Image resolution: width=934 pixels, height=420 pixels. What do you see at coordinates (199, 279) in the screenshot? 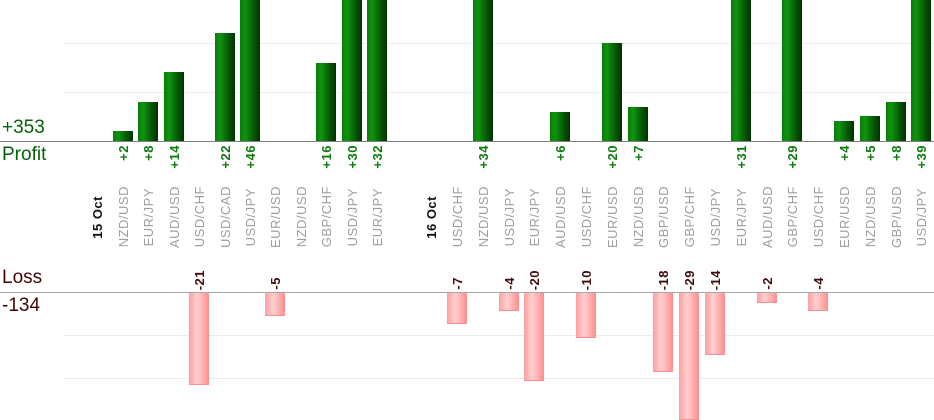
I see `loss-value-label: -21` at bounding box center [199, 279].